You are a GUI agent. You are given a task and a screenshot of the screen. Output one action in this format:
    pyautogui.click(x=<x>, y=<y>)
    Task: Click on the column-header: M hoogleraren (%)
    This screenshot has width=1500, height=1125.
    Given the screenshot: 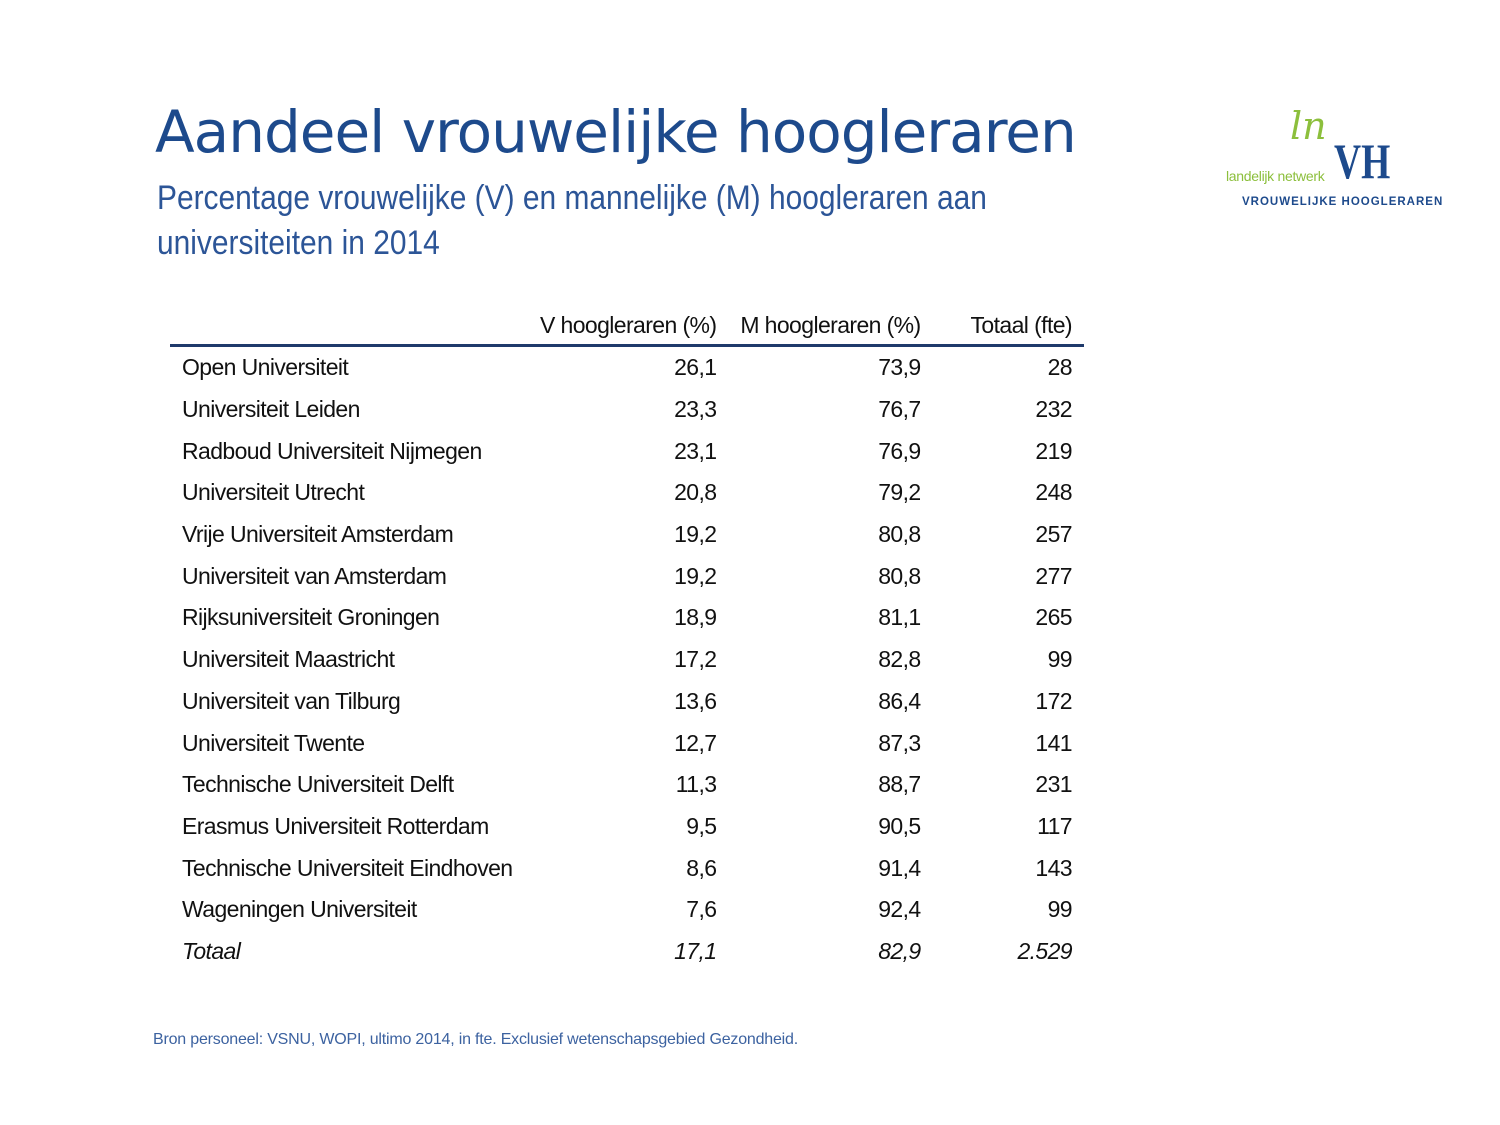 What is the action you would take?
    pyautogui.click(x=830, y=326)
    